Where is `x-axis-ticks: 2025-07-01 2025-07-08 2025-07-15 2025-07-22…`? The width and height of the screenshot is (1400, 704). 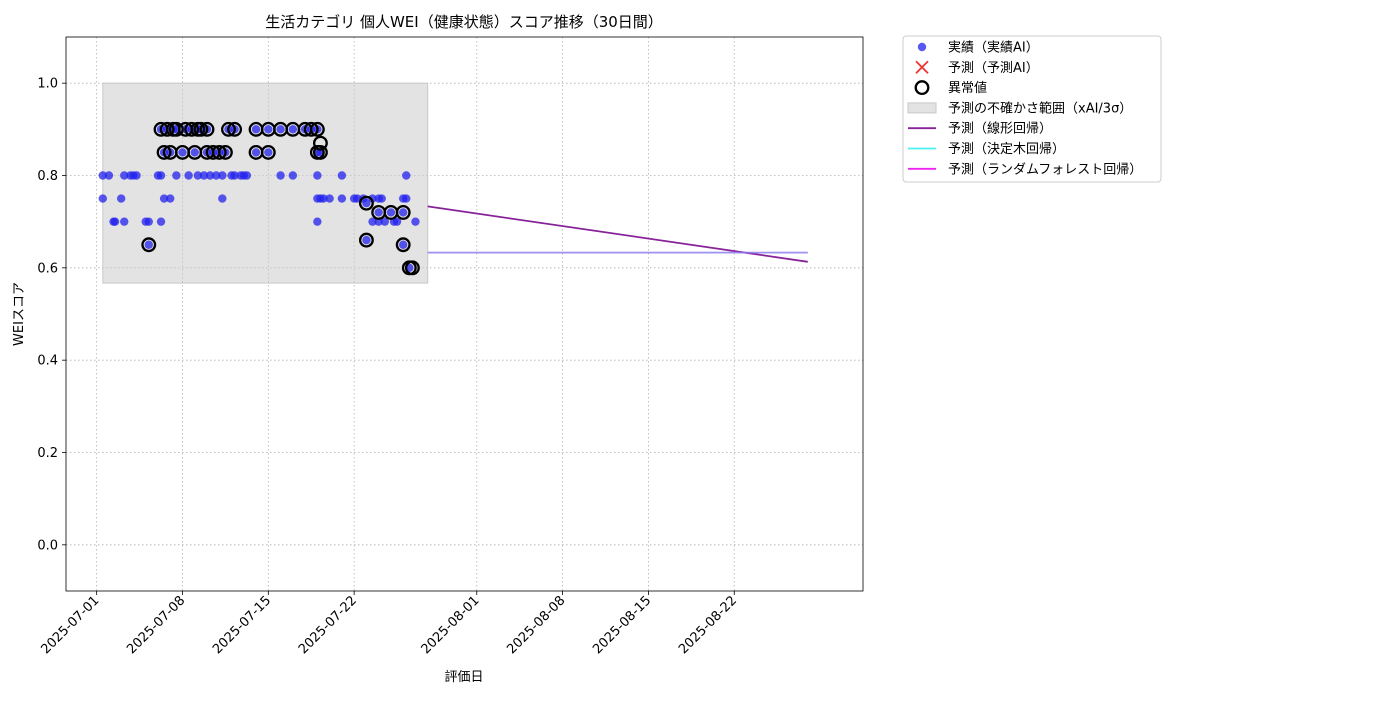
x-axis-ticks: 2025-07-01 2025-07-08 2025-07-15 2025-07-22… is located at coordinates (389, 624).